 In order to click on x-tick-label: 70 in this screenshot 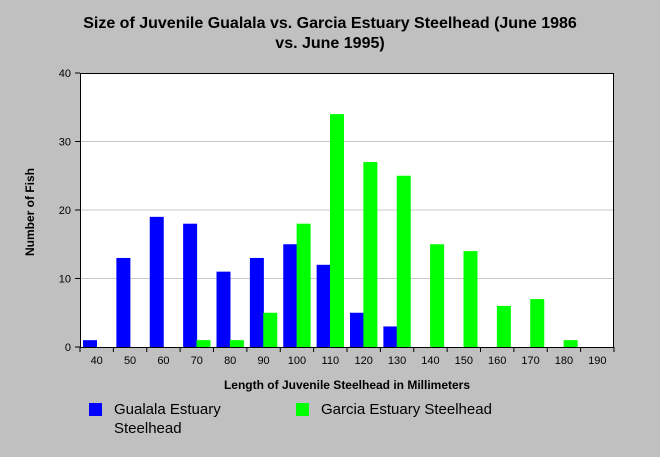, I will do `click(197, 361)`.